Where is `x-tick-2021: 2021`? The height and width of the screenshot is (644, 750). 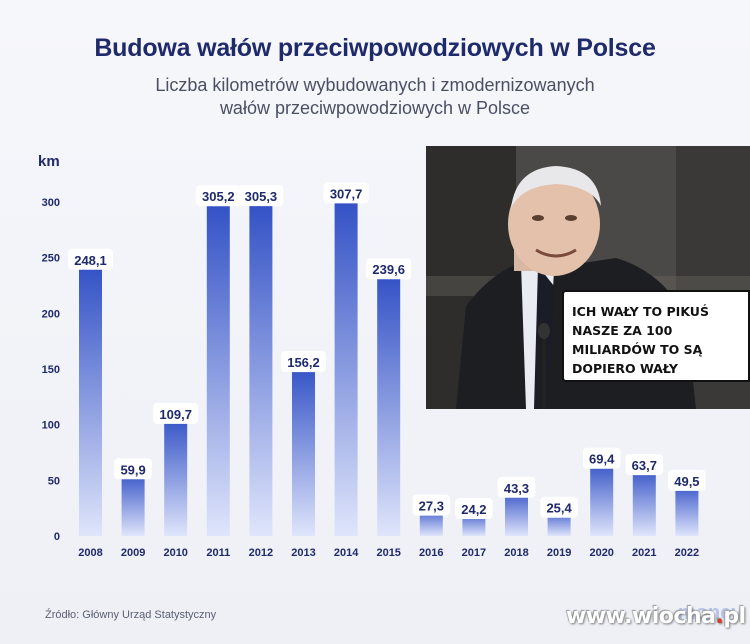
x-tick-2021: 2021 is located at coordinates (644, 553).